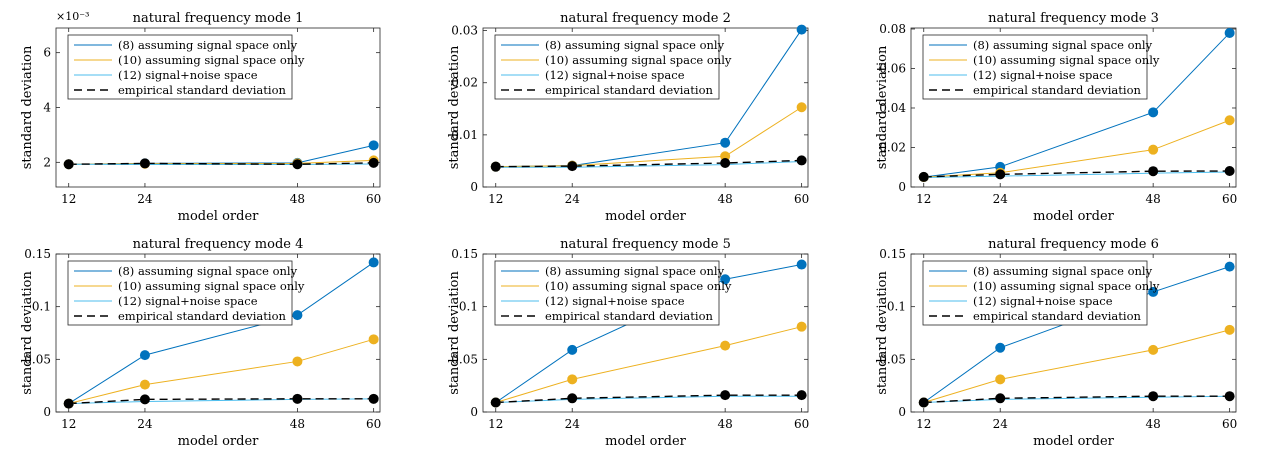 The height and width of the screenshot is (457, 1261). What do you see at coordinates (892, 29) in the screenshot?
I see `y-tick-label: 0.08` at bounding box center [892, 29].